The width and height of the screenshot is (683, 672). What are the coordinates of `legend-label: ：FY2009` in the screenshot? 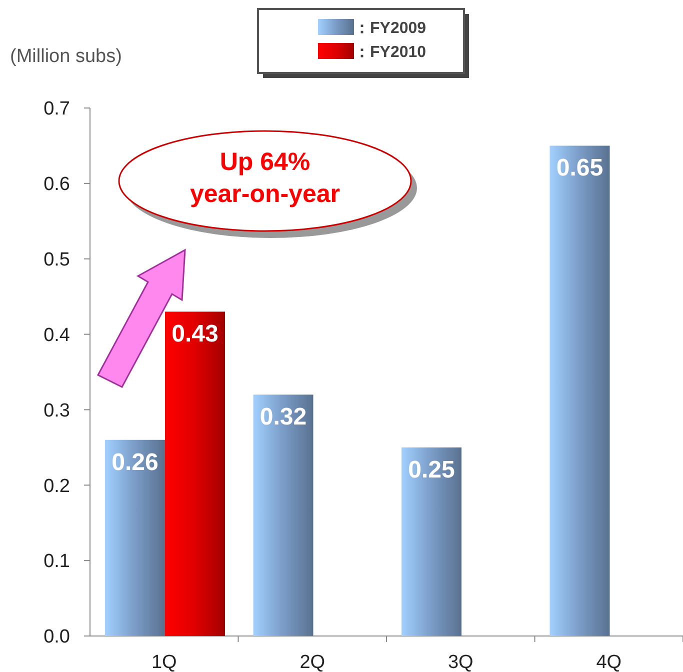 It's located at (390, 28).